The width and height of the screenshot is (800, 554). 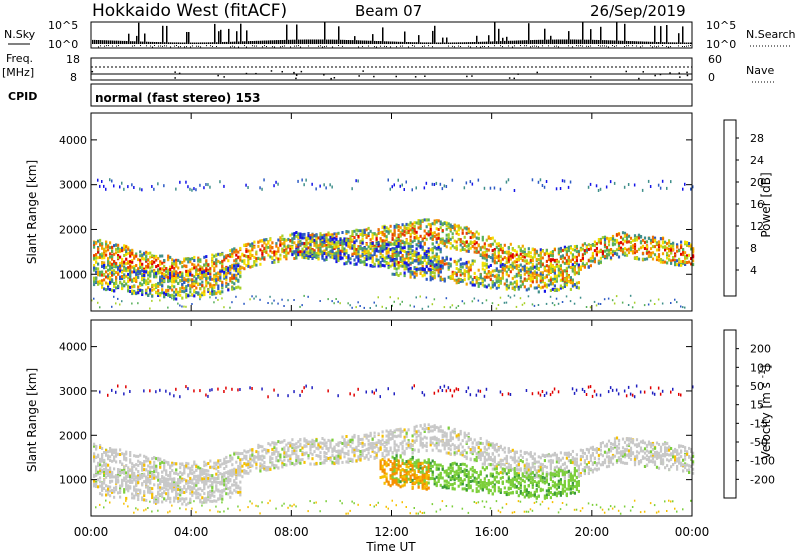 I want to click on colorbar-frame, so click(x=730, y=208).